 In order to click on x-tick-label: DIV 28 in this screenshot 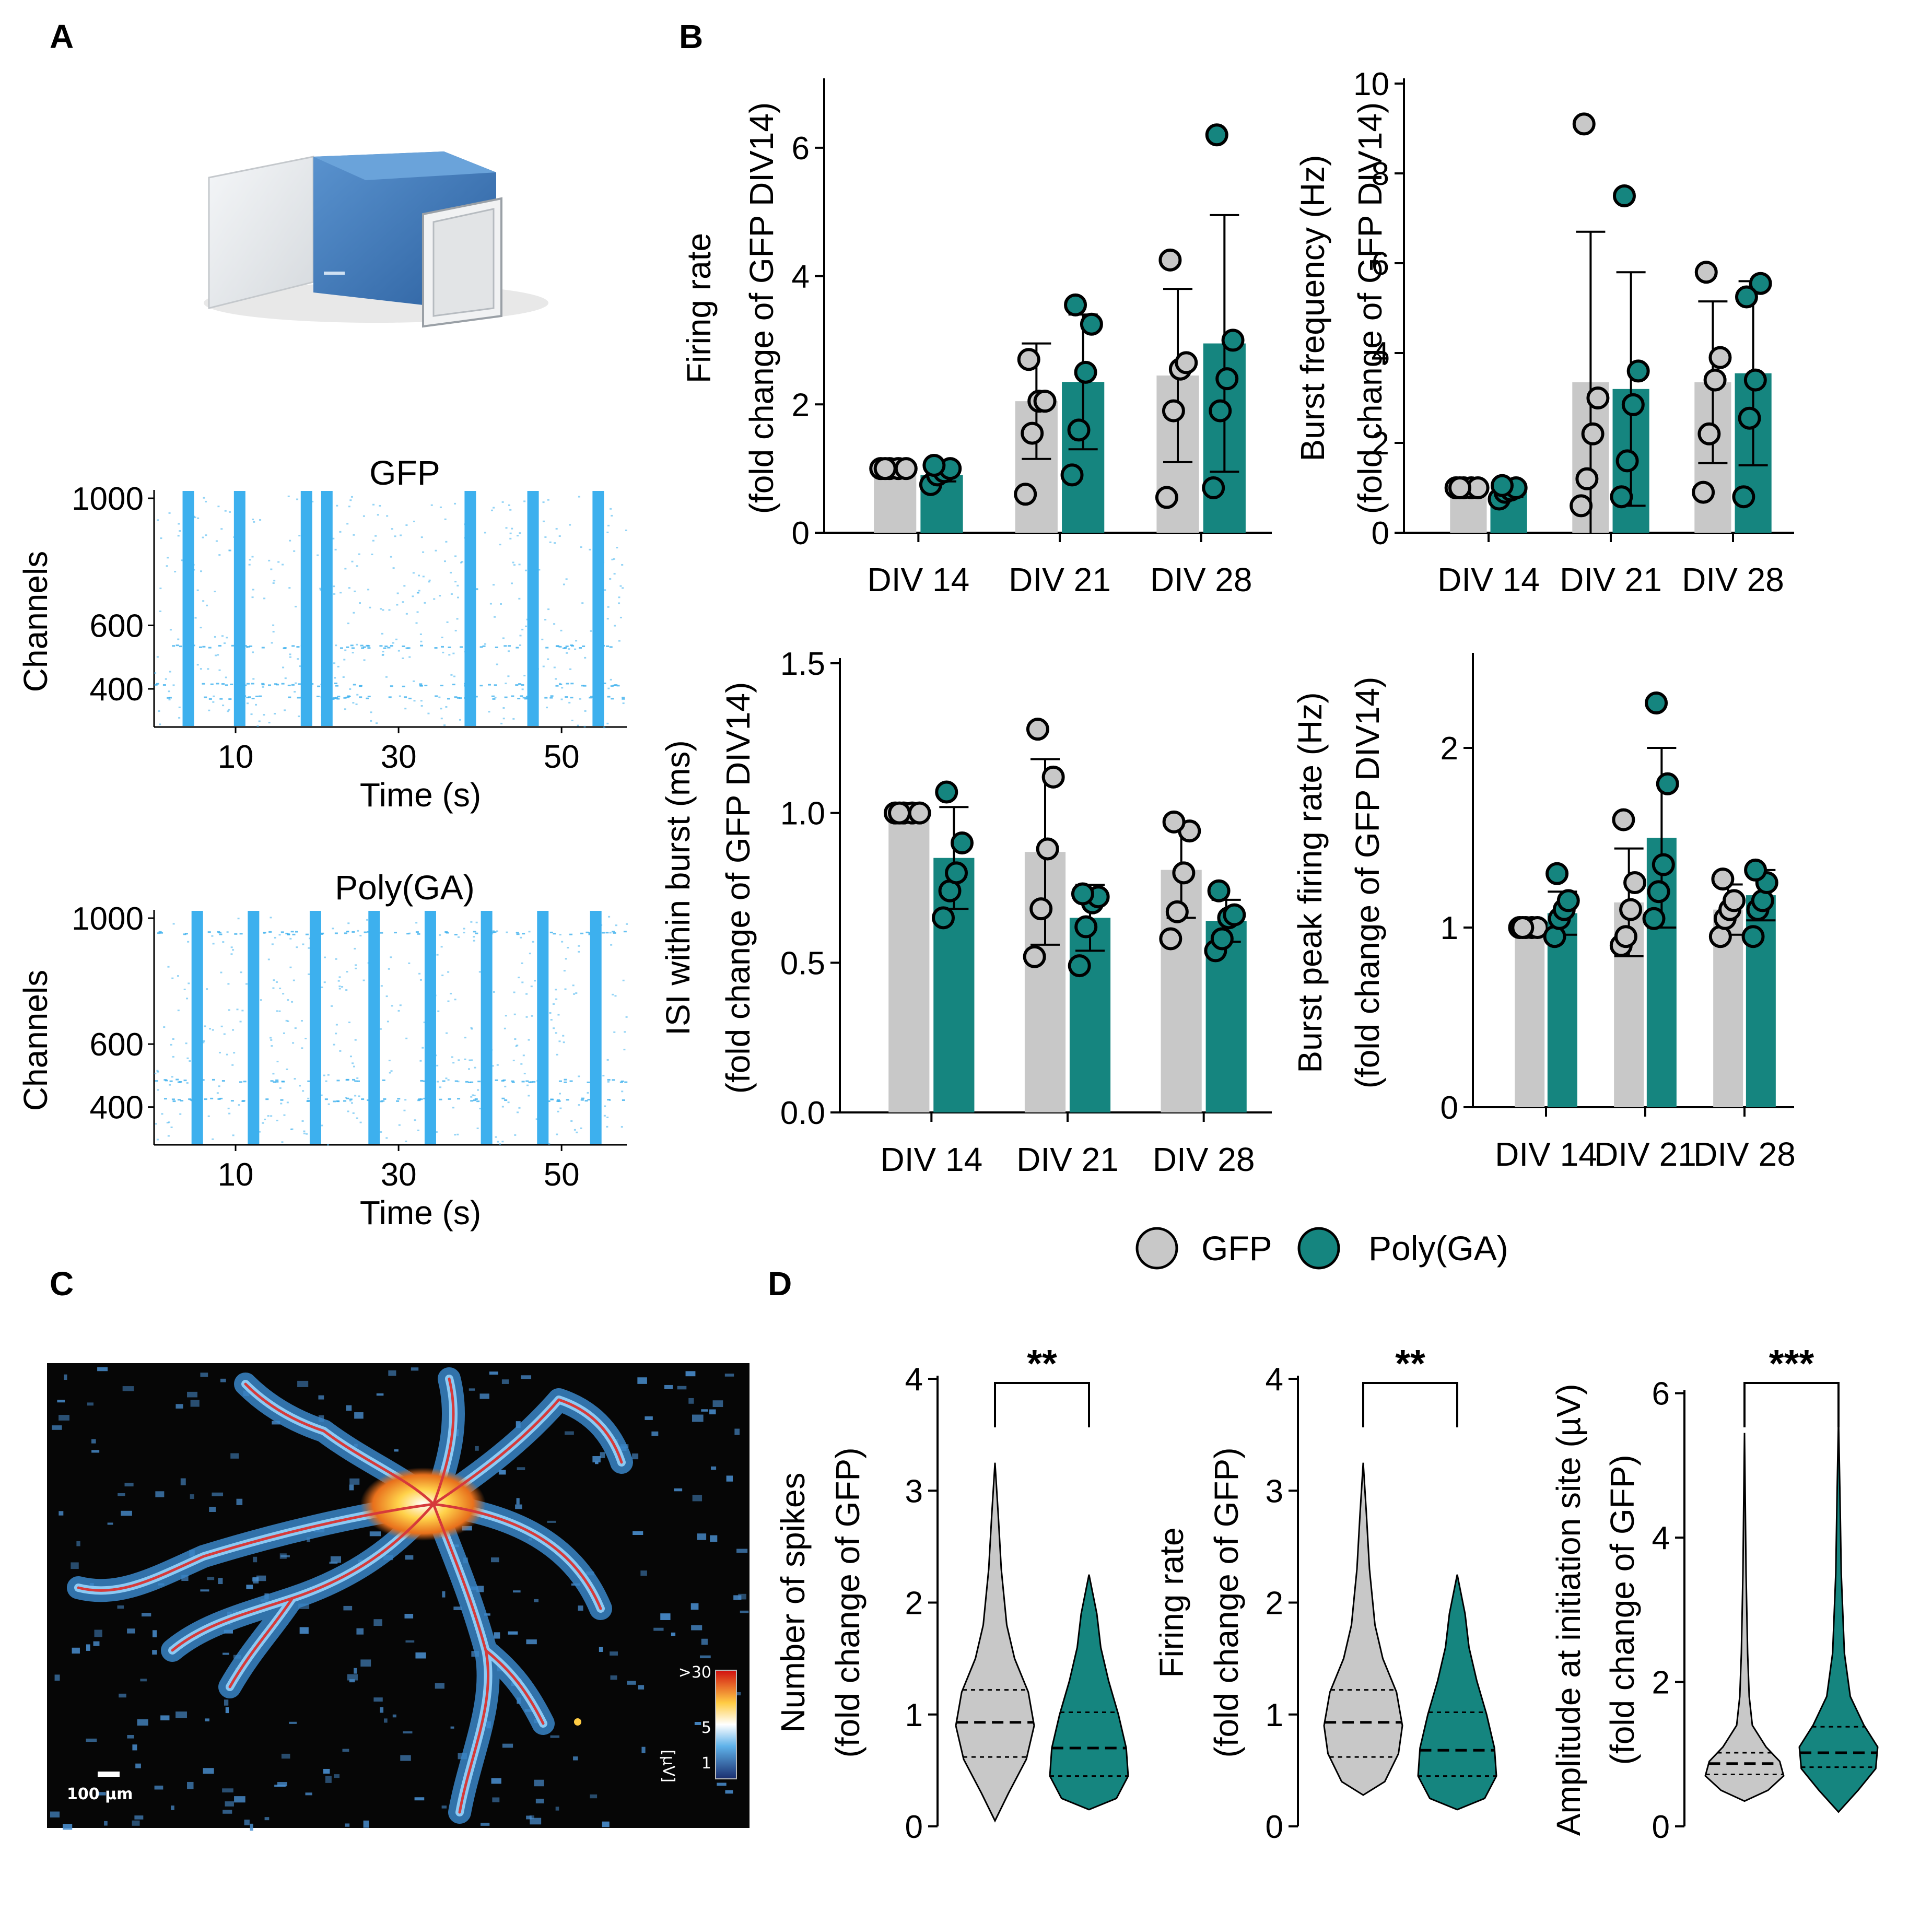, I will do `click(1201, 580)`.